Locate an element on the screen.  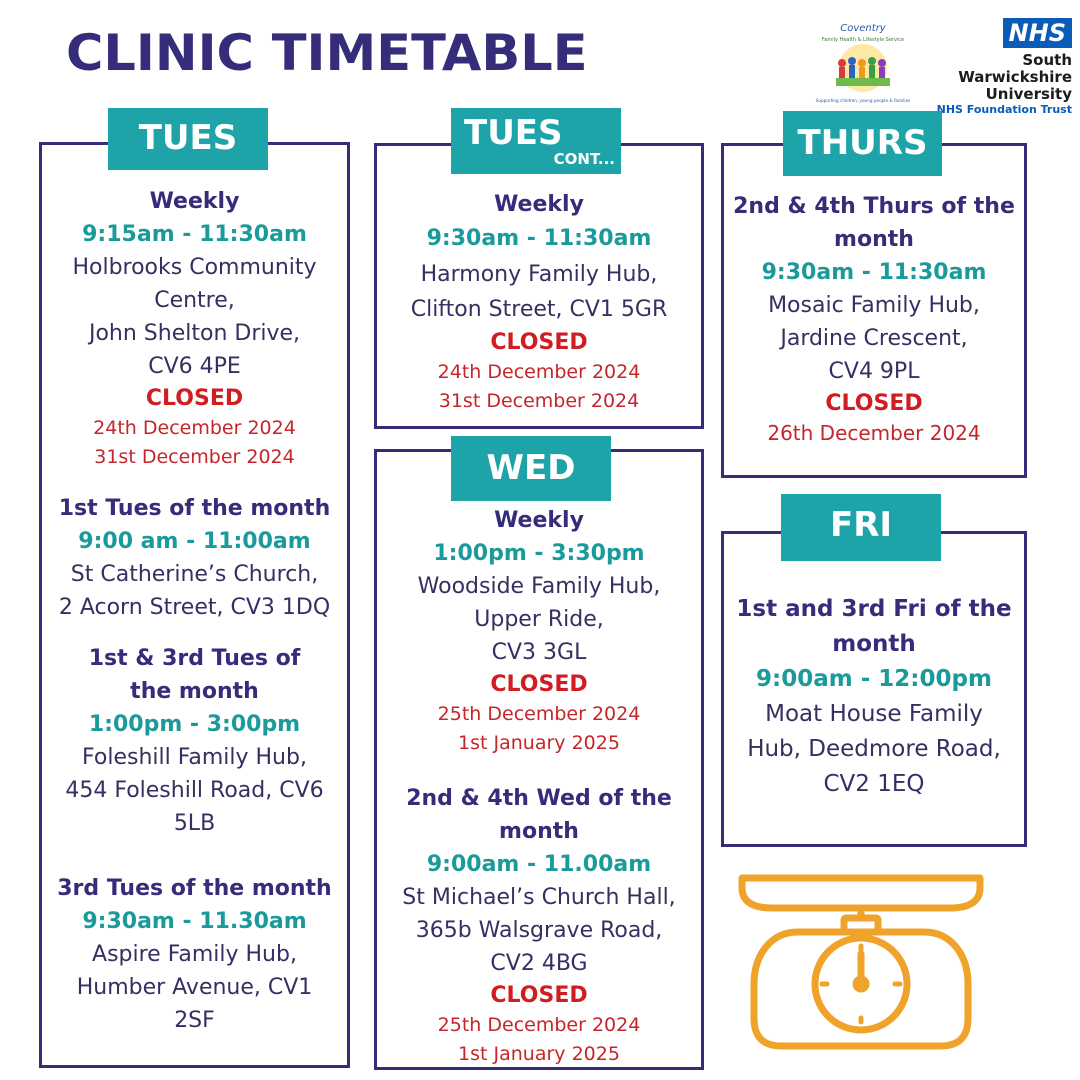
page-title: CLINIC TIMETABLE is located at coordinates (327, 53).